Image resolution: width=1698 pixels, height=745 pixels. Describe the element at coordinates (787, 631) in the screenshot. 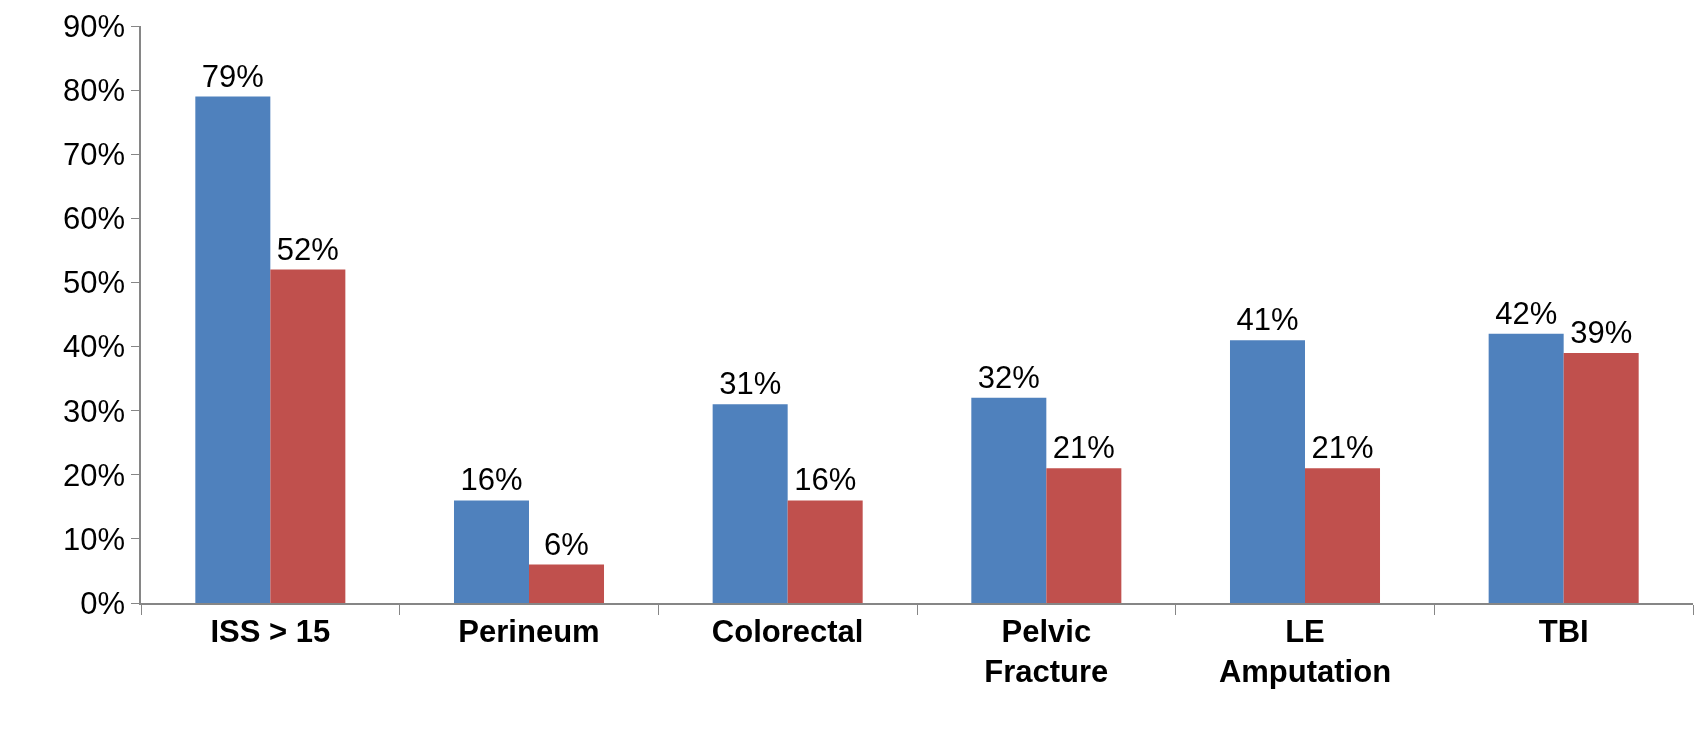

I see `x-tick-label: Colorectal` at that location.